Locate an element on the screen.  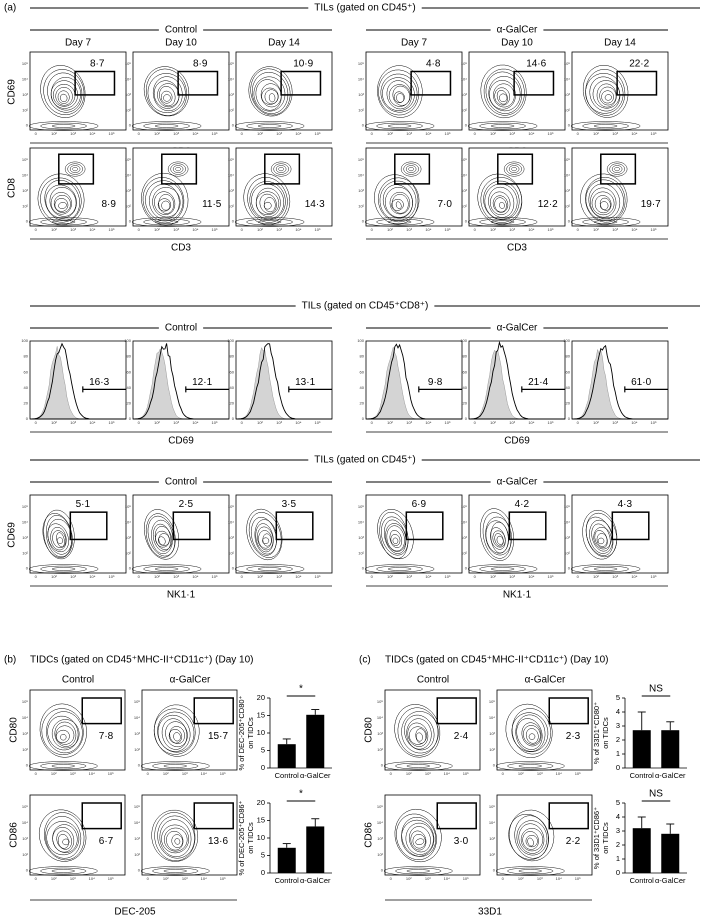
y-tick-label: 100 is located at coordinates (463, 340).